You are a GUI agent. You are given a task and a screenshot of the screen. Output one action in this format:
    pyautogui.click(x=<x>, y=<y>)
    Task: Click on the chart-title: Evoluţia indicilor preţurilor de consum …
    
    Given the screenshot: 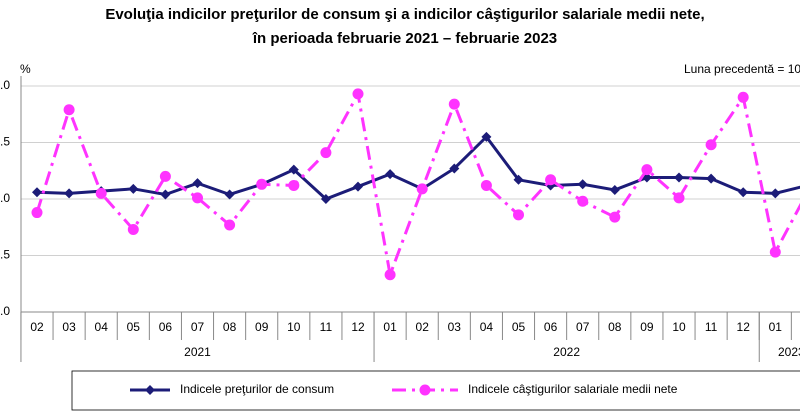 What is the action you would take?
    pyautogui.click(x=404, y=14)
    